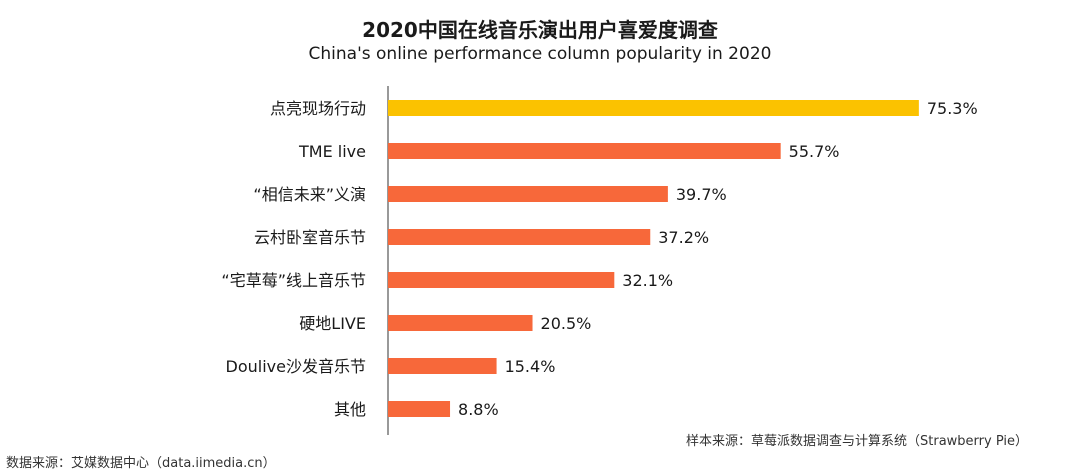  I want to click on data-label: 37.2%, so click(683, 237).